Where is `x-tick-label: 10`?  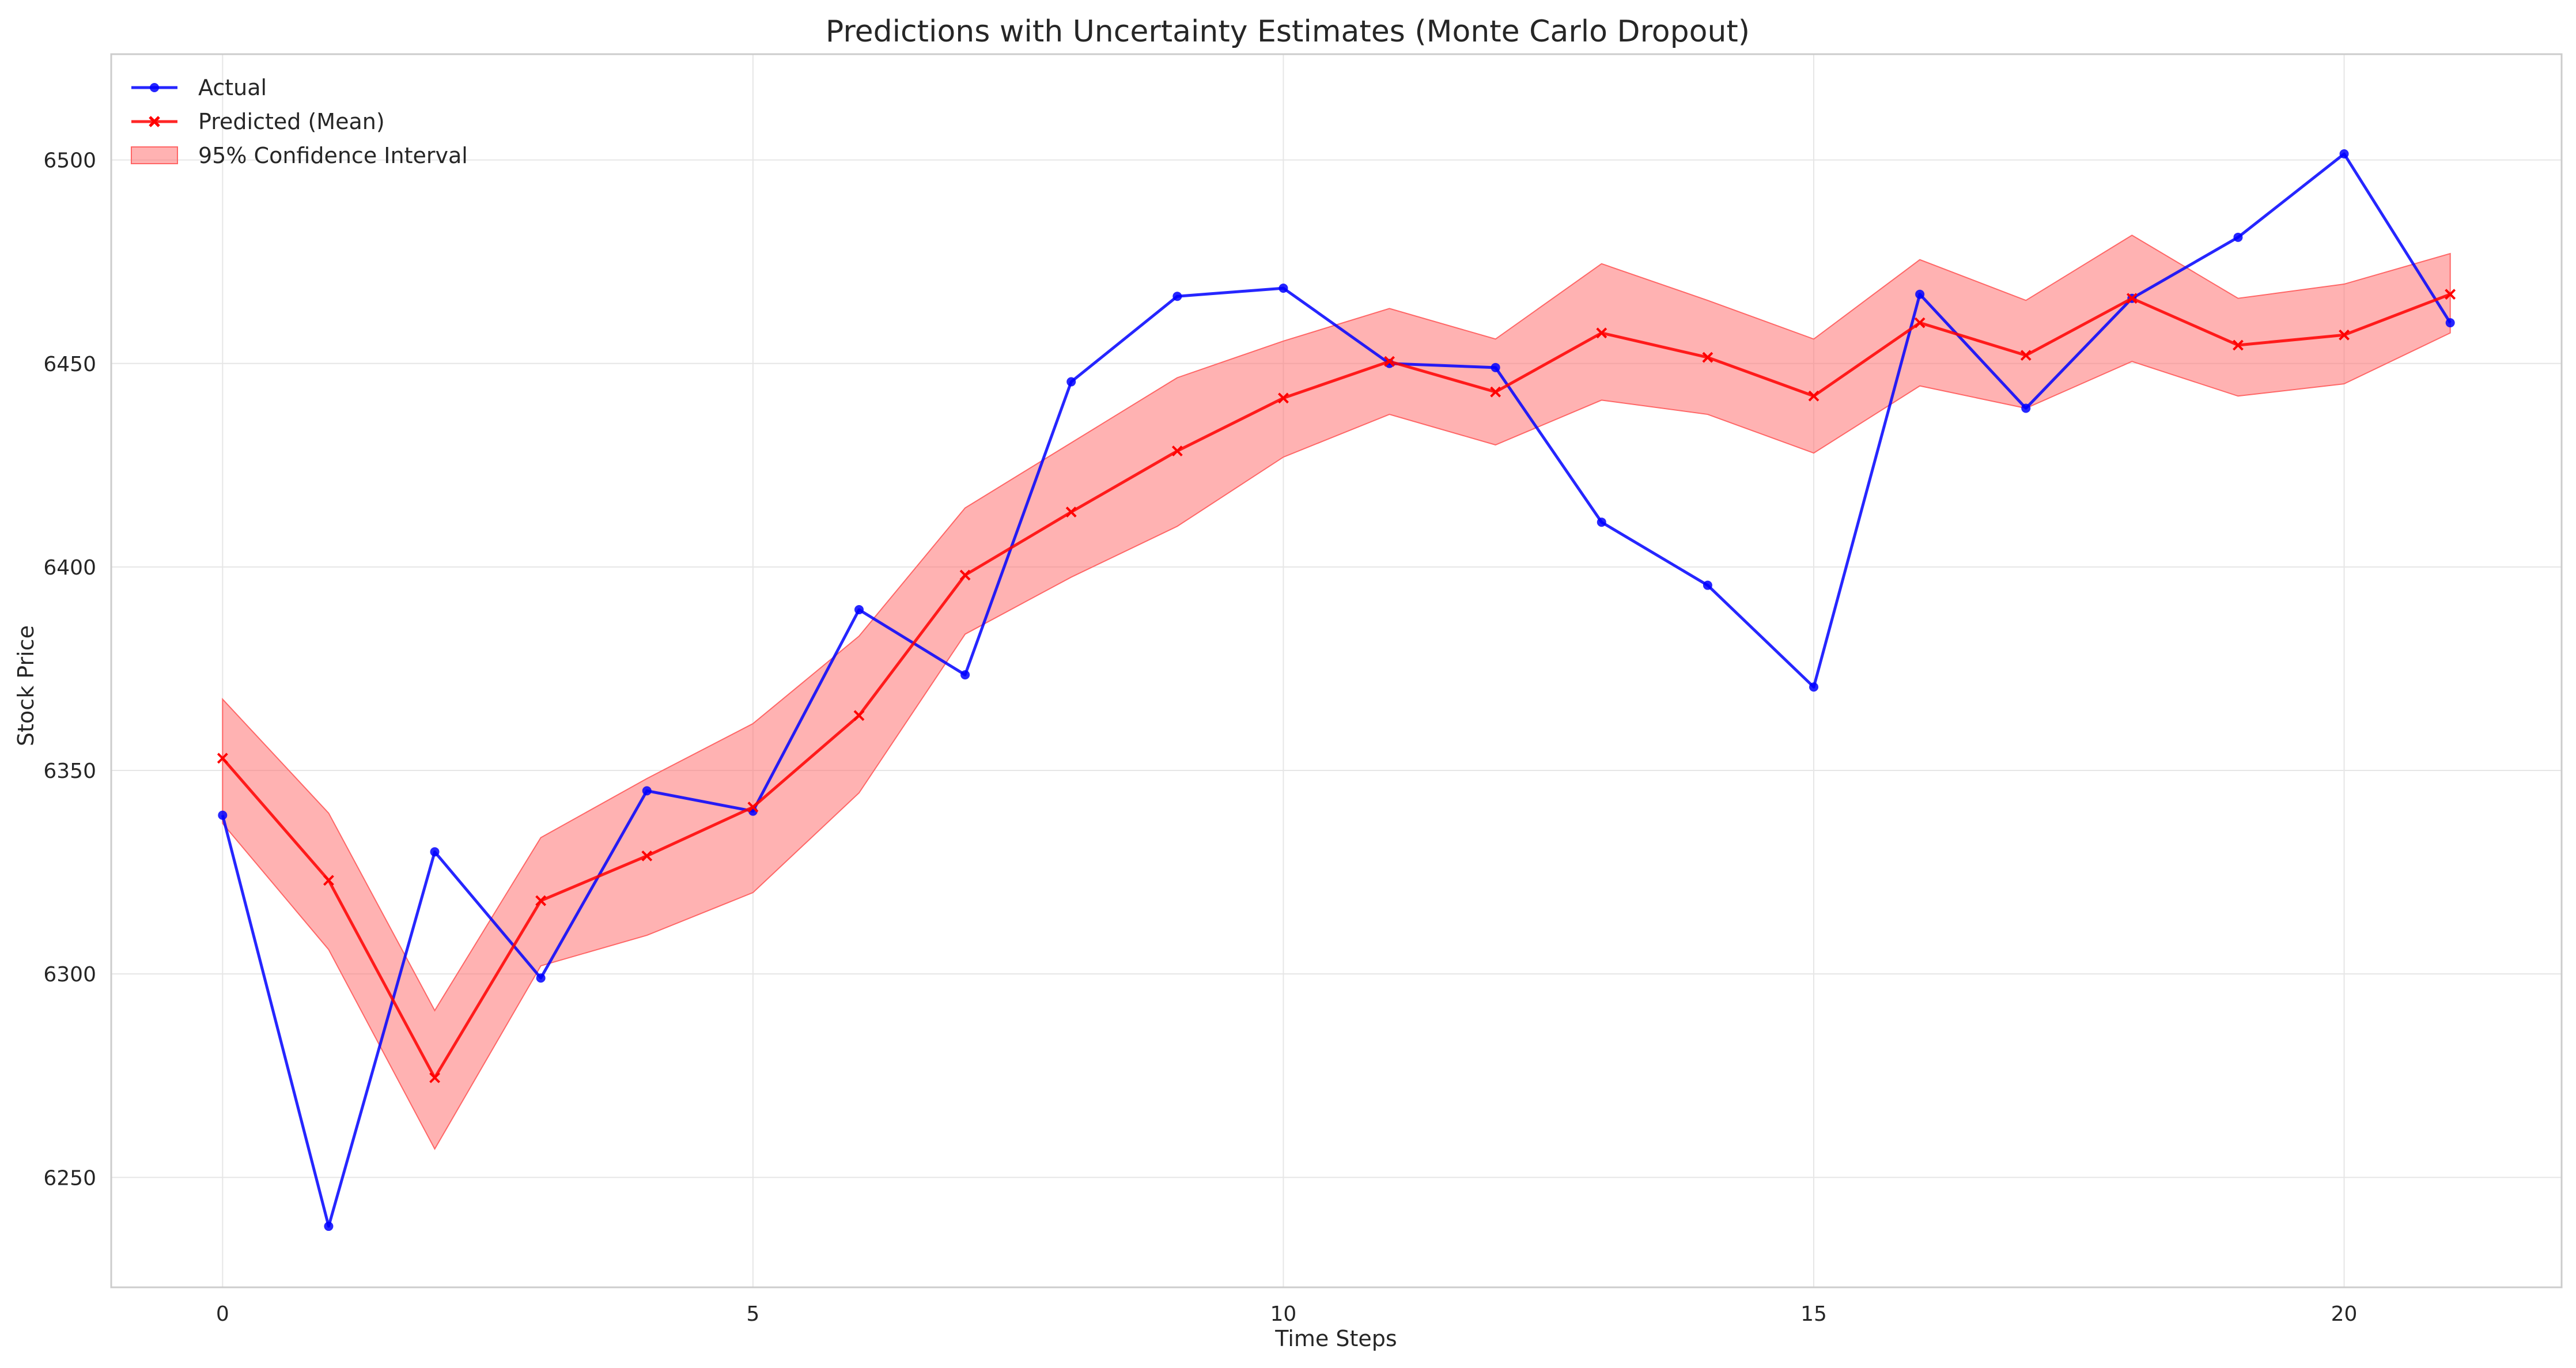
x-tick-label: 10 is located at coordinates (1283, 1314).